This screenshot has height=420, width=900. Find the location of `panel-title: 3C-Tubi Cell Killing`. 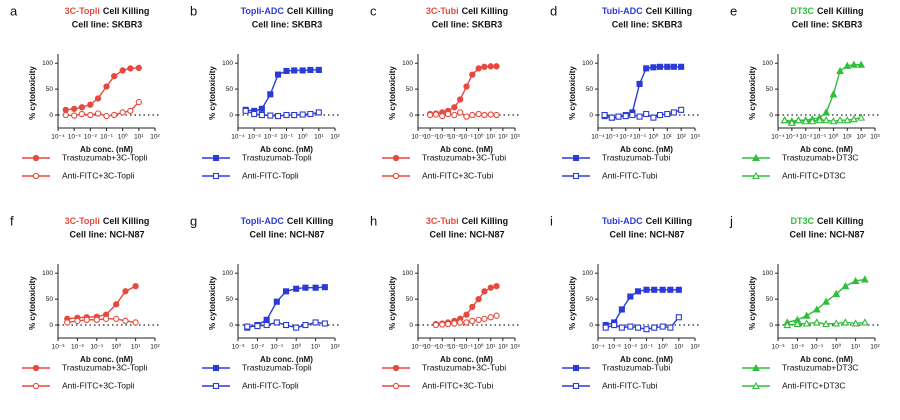

panel-title: 3C-Tubi Cell Killing is located at coordinates (467, 221).